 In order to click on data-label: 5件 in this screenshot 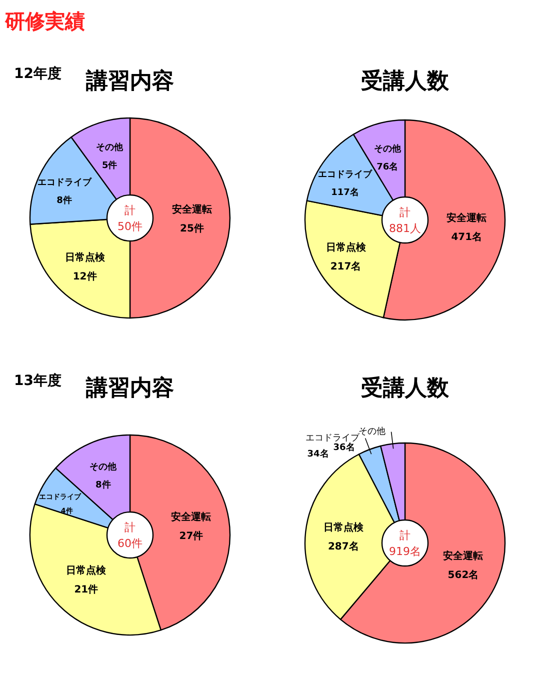, I will do `click(110, 166)`.